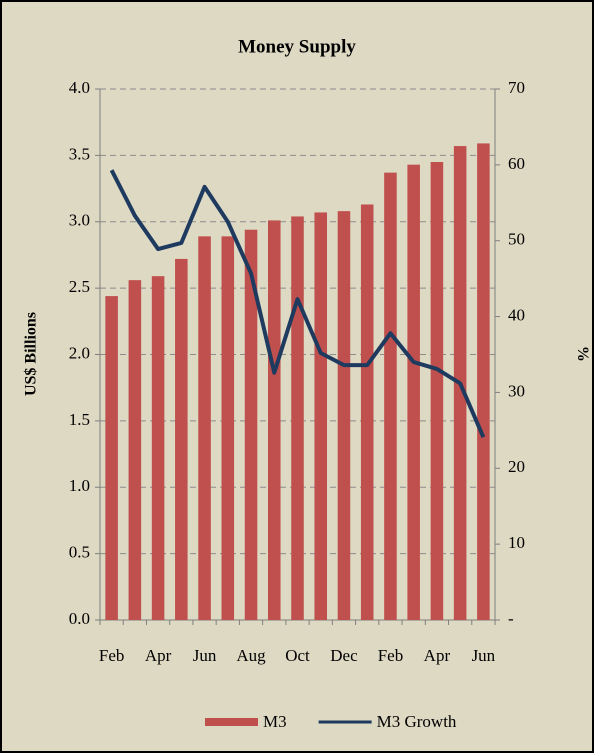 This screenshot has width=594, height=753. I want to click on y2-tick-label: 70, so click(516, 87).